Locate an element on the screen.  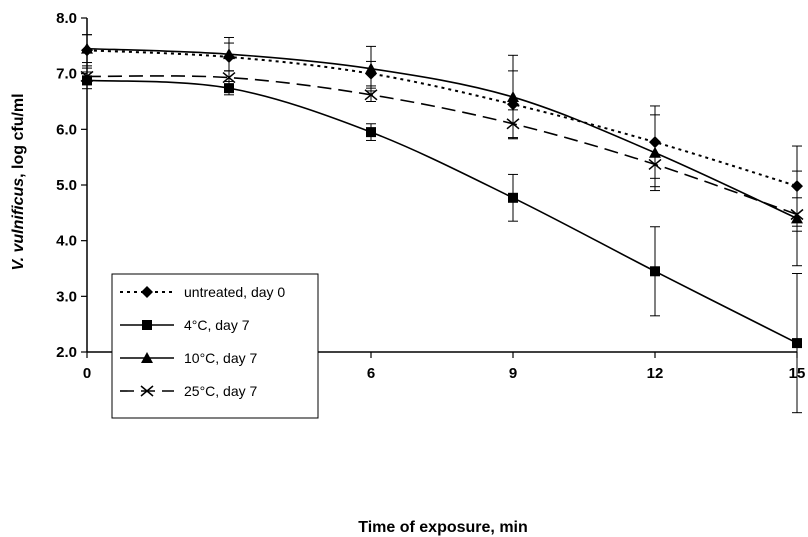
x-axis-title: Time of exposure, min is located at coordinates (443, 527).